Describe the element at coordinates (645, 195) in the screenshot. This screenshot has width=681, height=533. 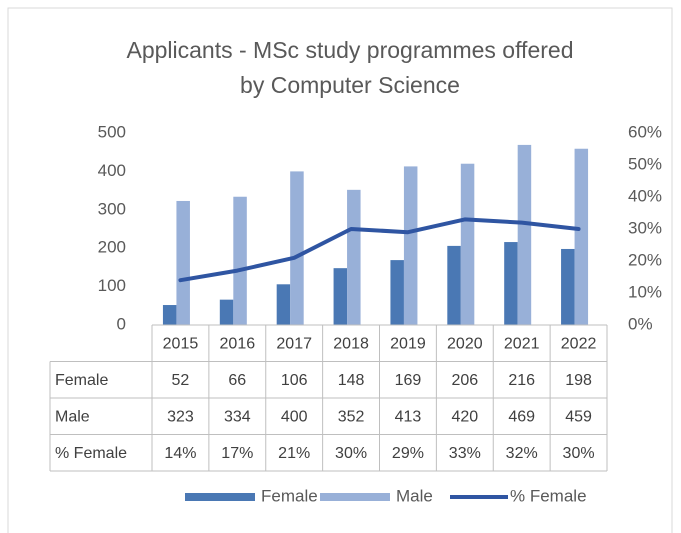
I see `y2-tick-label: 40%` at that location.